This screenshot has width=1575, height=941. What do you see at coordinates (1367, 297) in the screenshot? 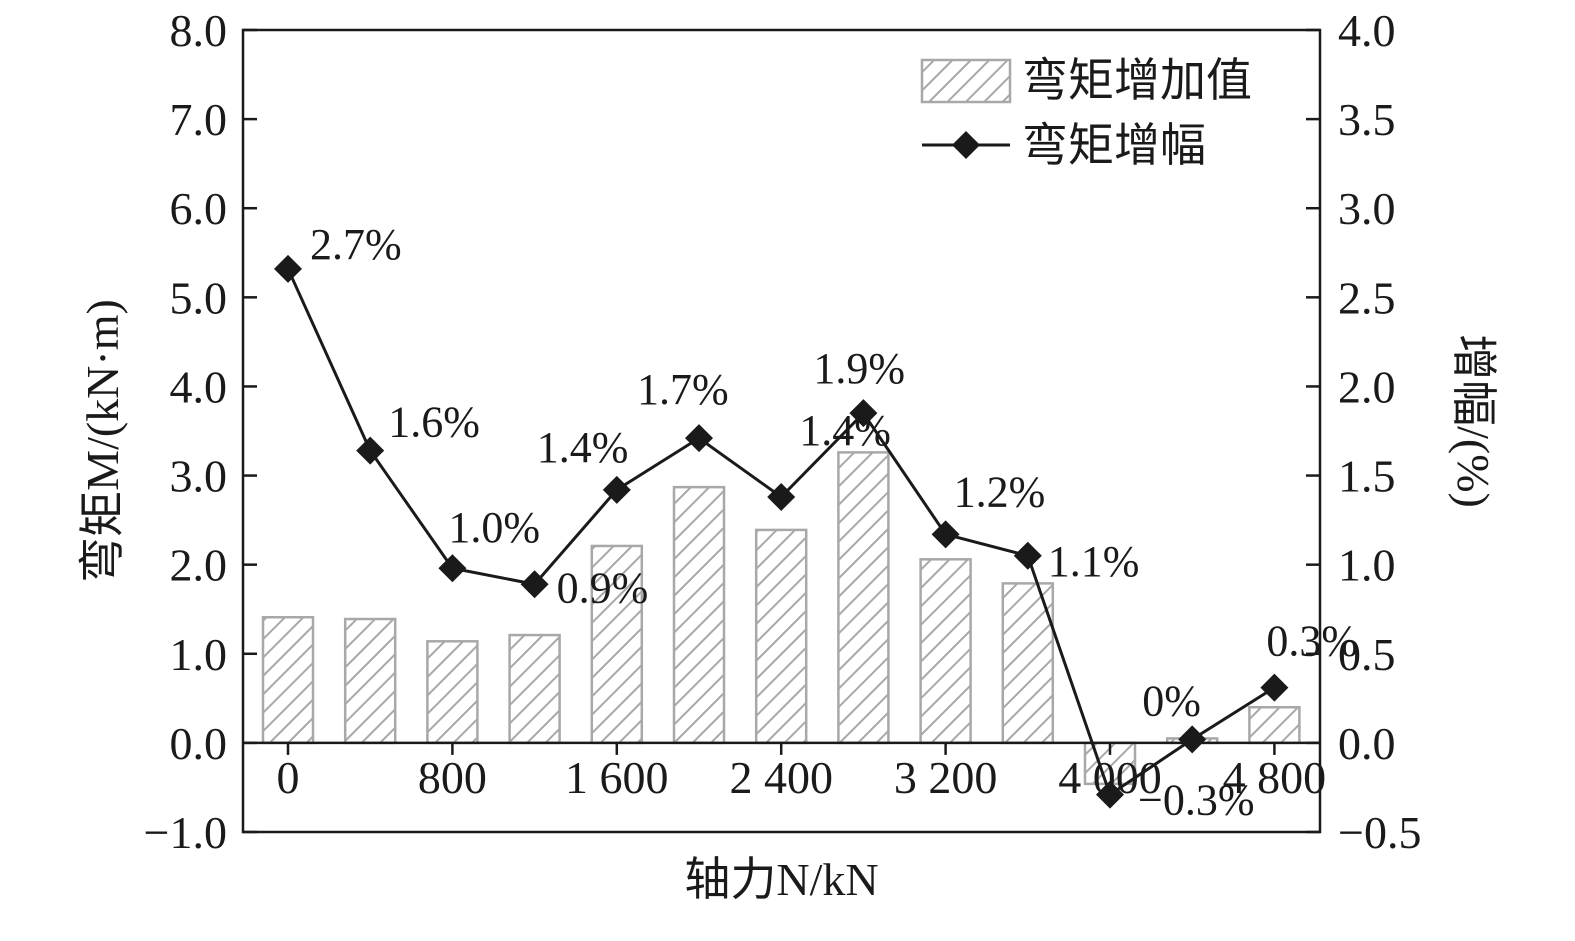
I see `right-tick-label: 2.5` at bounding box center [1367, 297].